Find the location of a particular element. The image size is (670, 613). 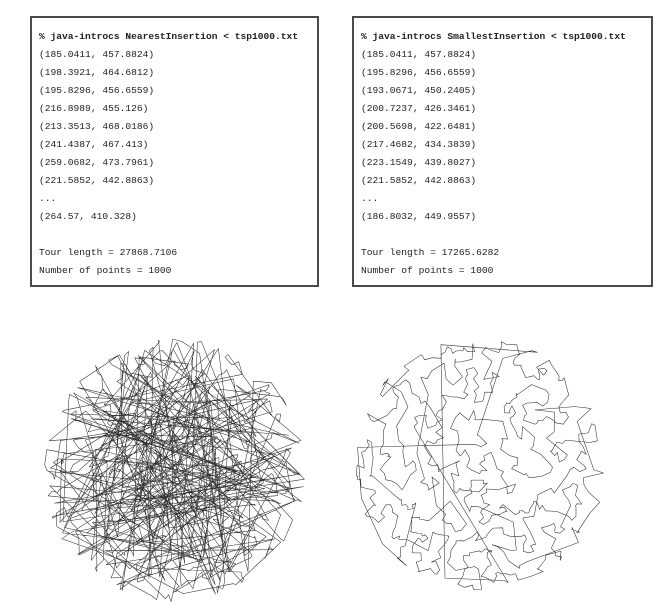

tour-length-text: Tour length = 17265.6282 is located at coordinates (430, 252).